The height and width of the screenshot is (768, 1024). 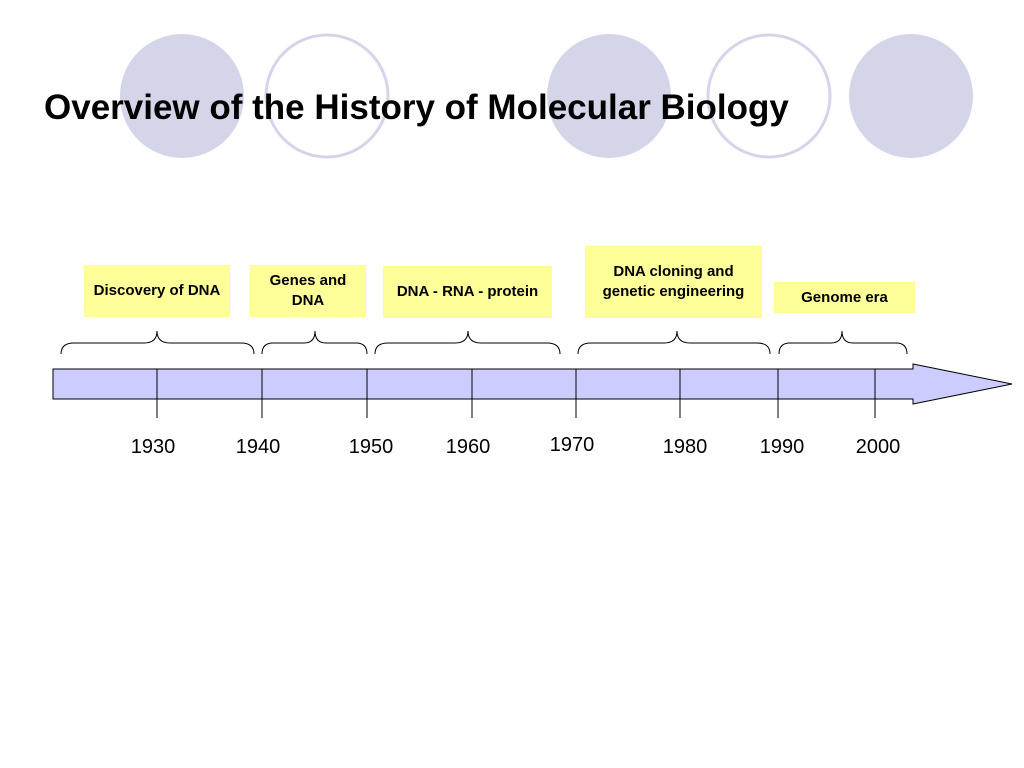 I want to click on year-label-1930: 1930, so click(x=153, y=447).